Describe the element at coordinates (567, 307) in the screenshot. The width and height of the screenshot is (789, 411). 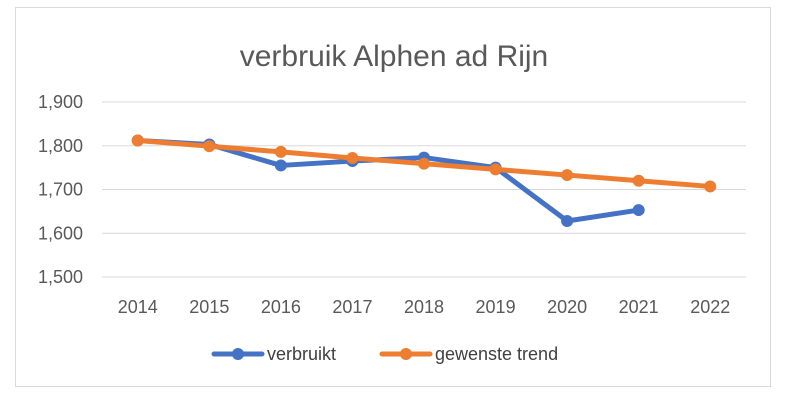
I see `x-tick-label: 2020` at that location.